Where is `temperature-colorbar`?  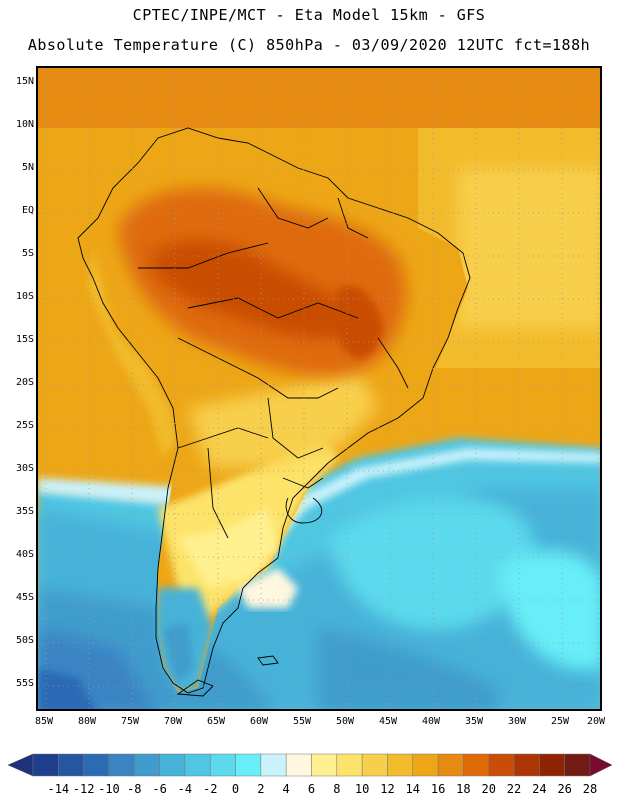
temperature-colorbar is located at coordinates (310, 765).